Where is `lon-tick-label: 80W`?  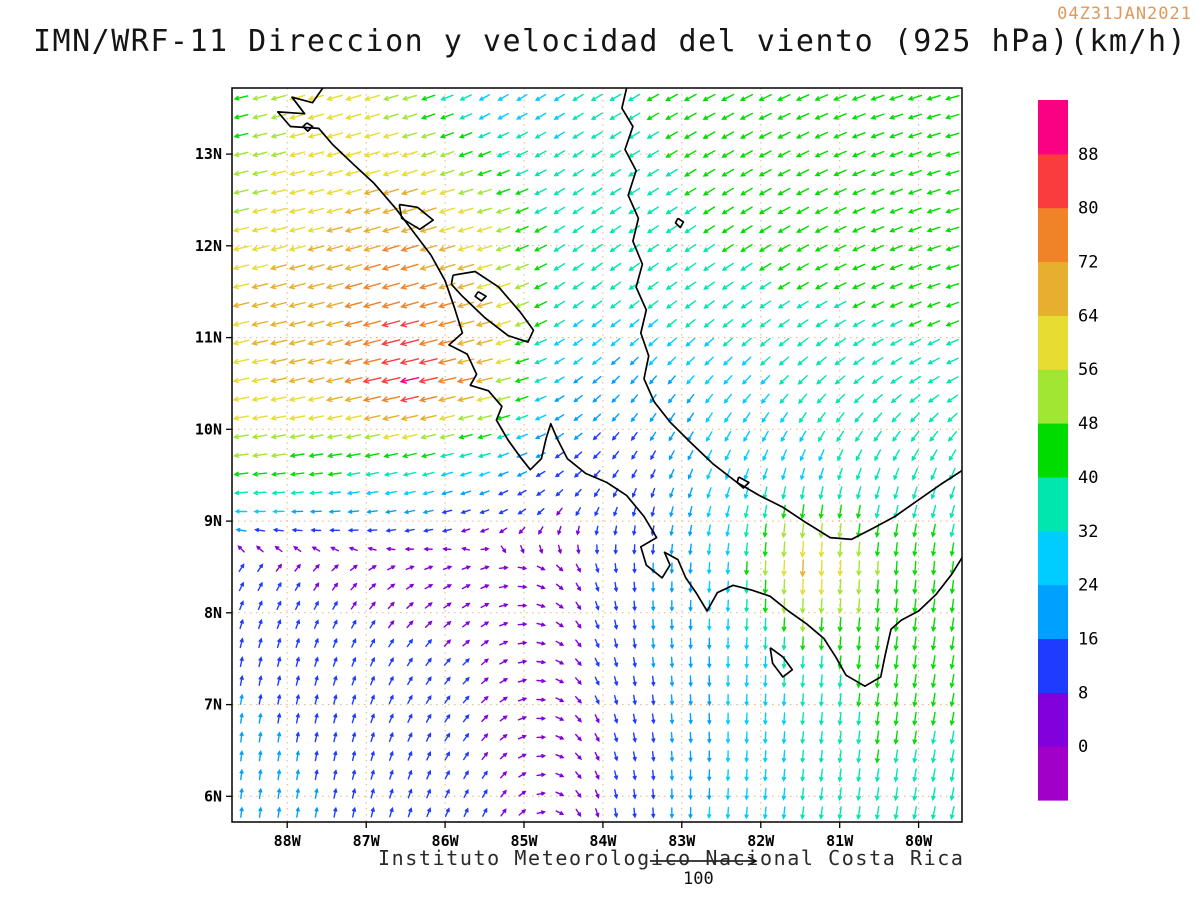
lon-tick-label: 80W is located at coordinates (919, 841).